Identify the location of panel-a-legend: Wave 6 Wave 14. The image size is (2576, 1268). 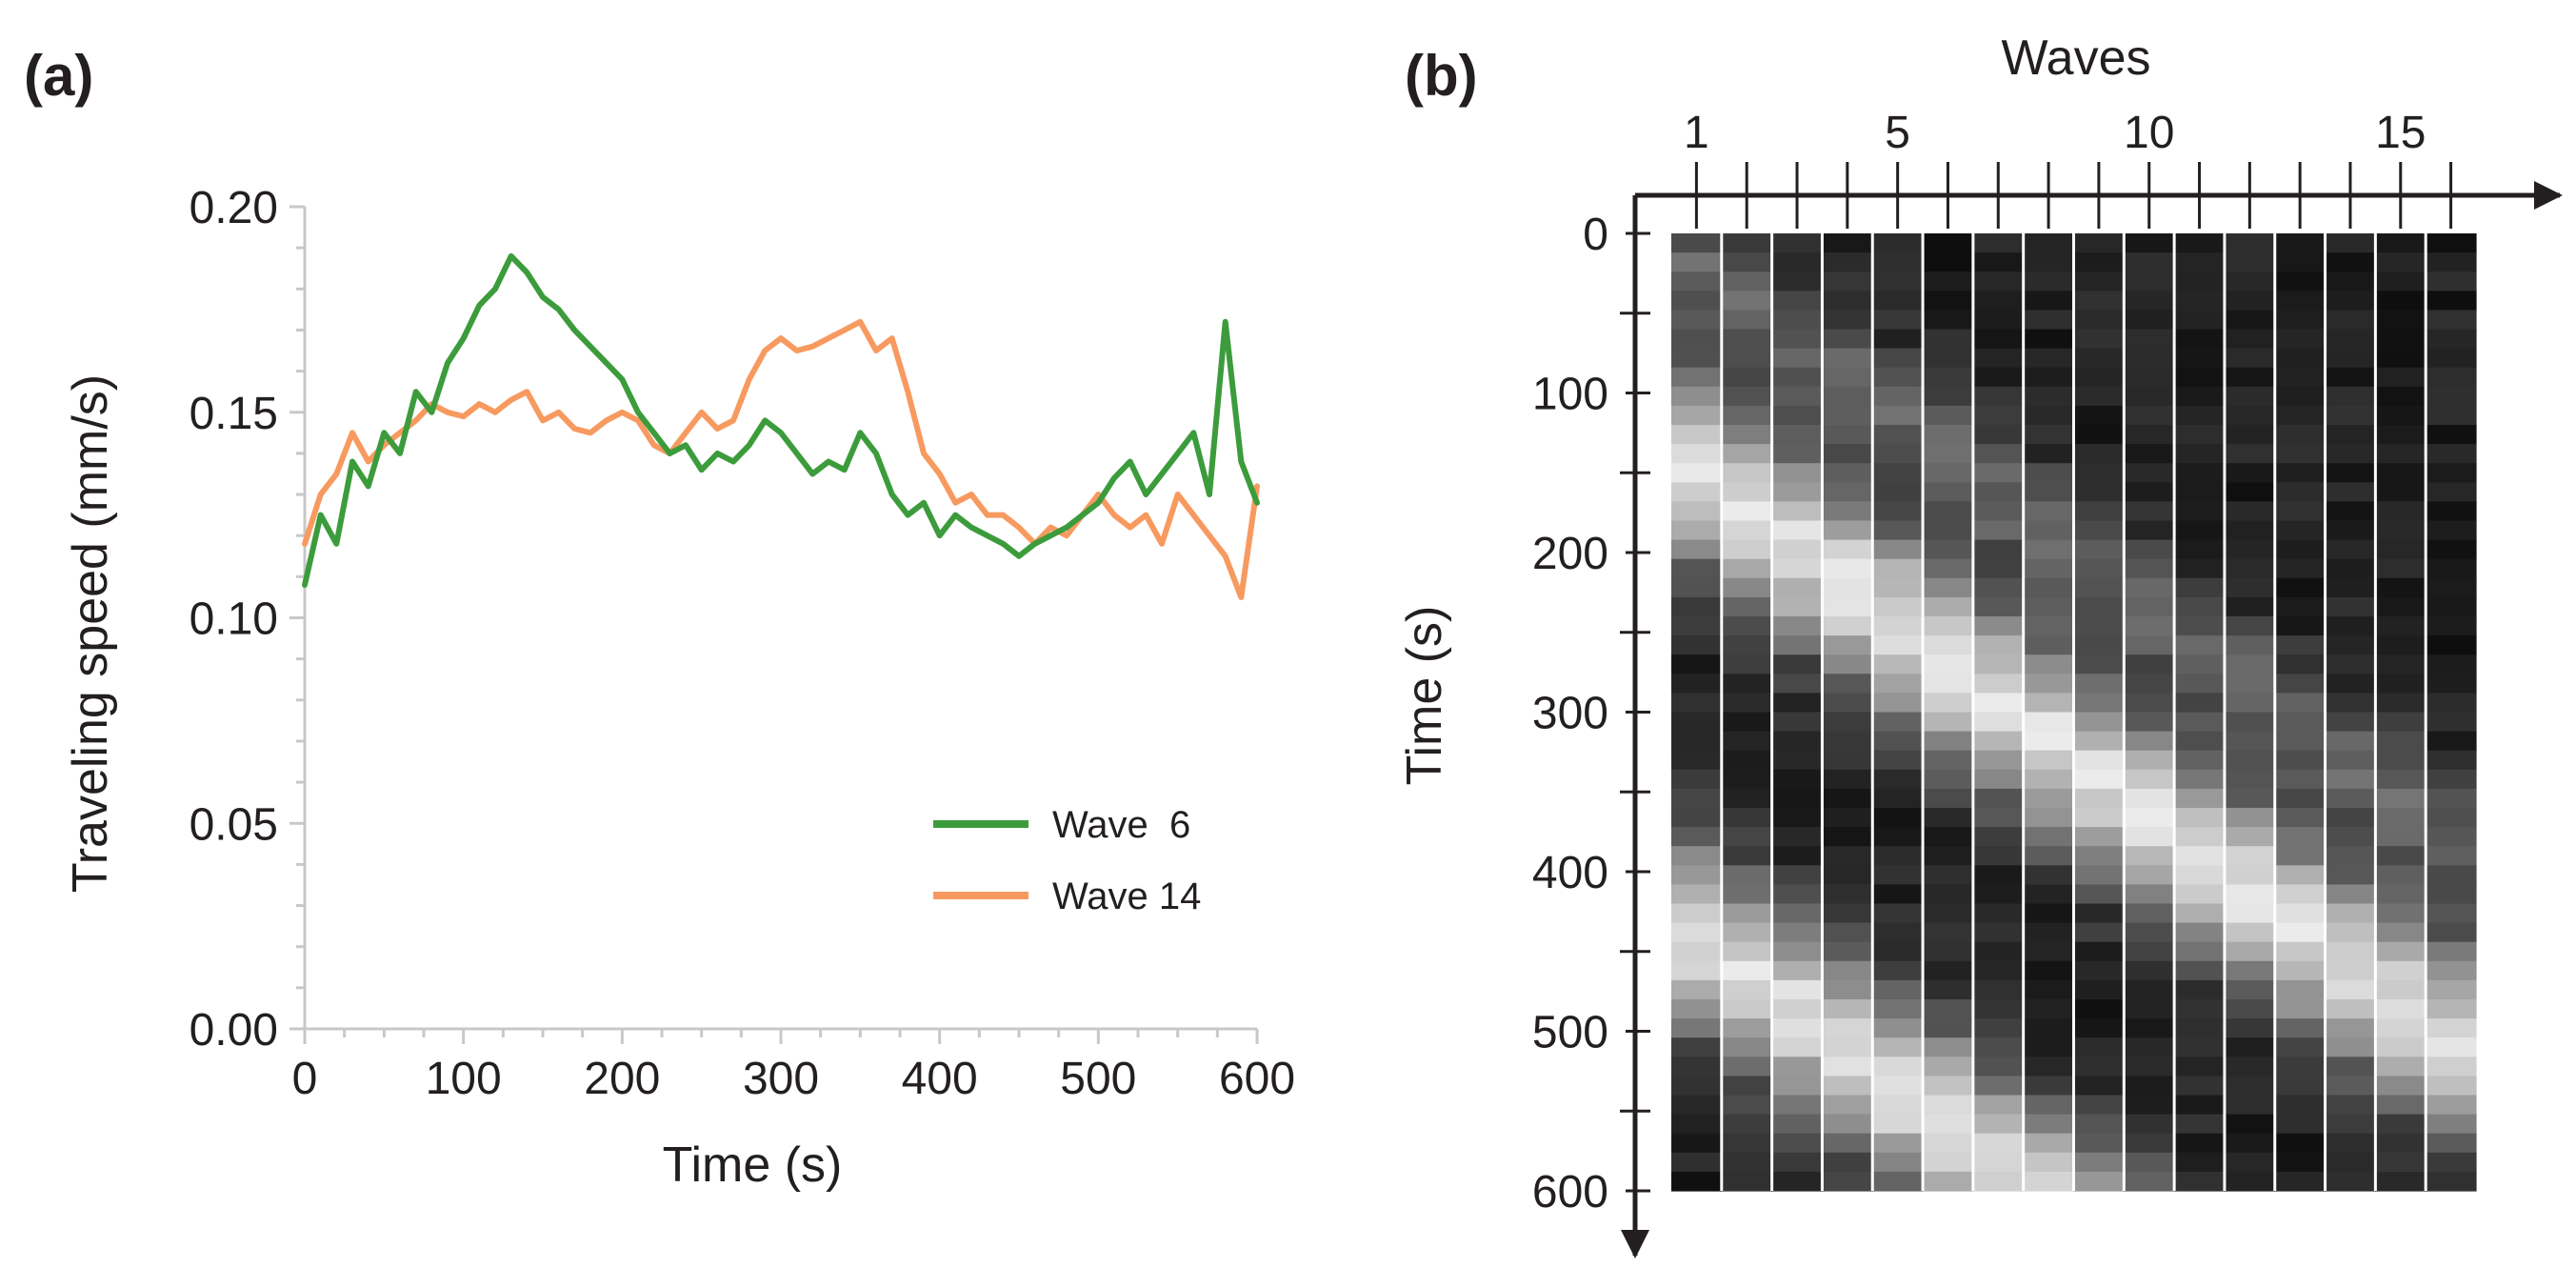
(1067, 860).